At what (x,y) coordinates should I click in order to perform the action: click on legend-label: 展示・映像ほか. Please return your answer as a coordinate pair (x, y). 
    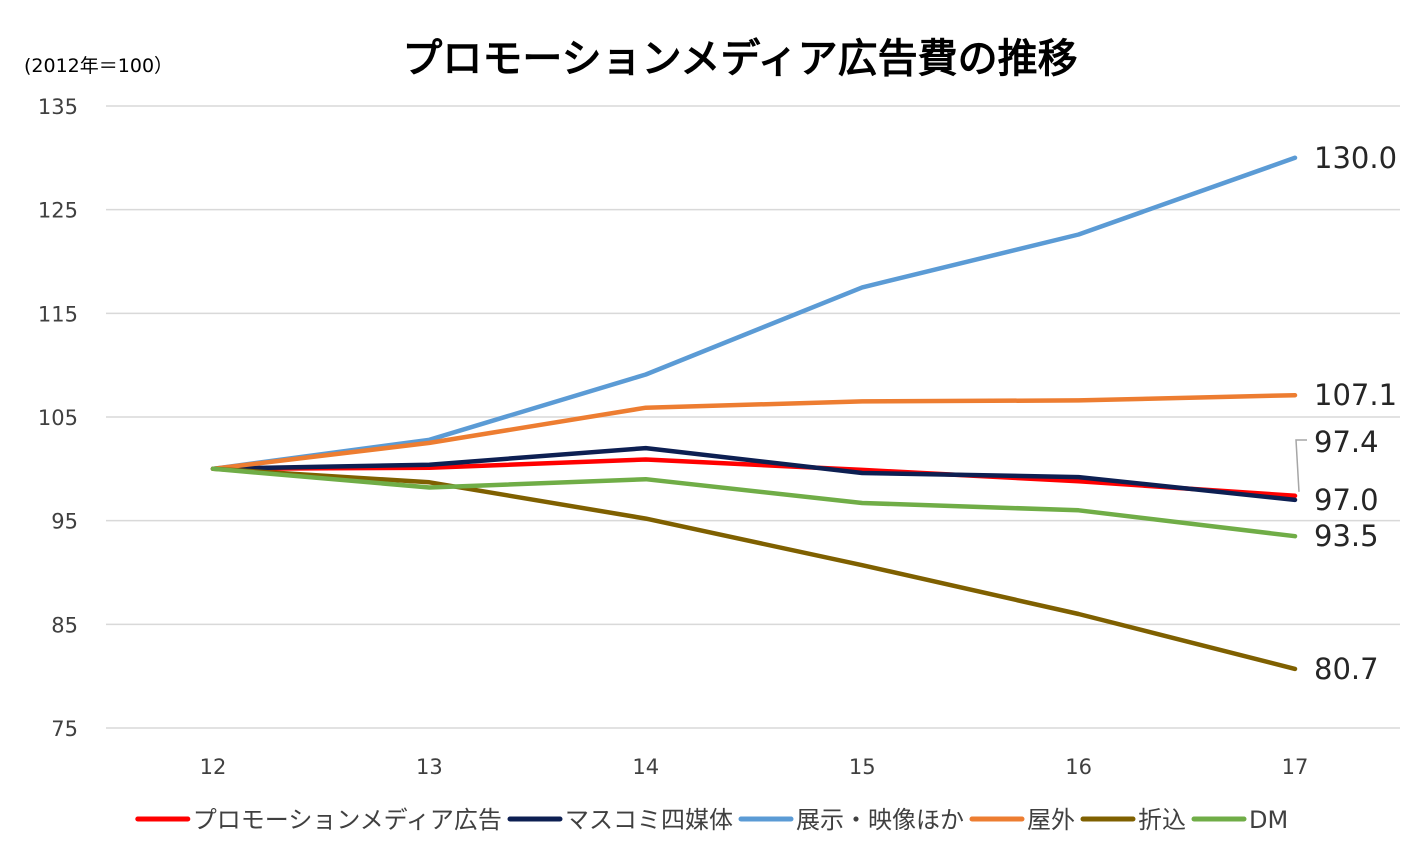
    Looking at the image, I should click on (880, 820).